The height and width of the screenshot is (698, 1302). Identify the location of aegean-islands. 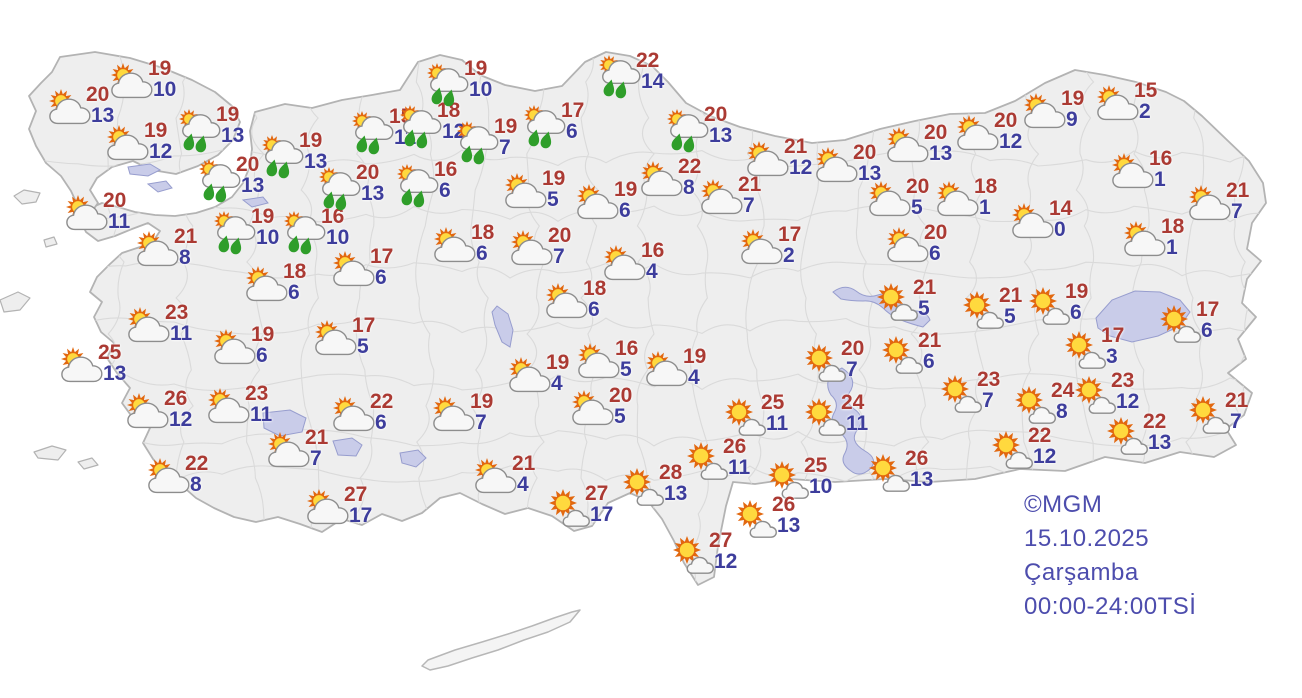
(49, 329).